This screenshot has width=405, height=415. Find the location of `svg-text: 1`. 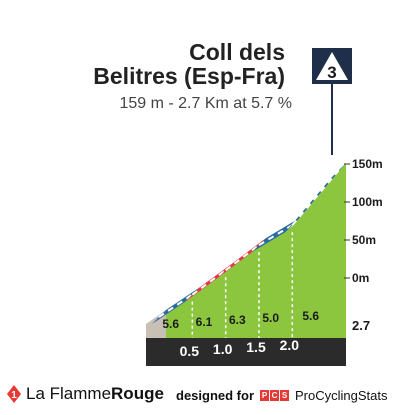

svg-text: 1 is located at coordinates (14, 395).